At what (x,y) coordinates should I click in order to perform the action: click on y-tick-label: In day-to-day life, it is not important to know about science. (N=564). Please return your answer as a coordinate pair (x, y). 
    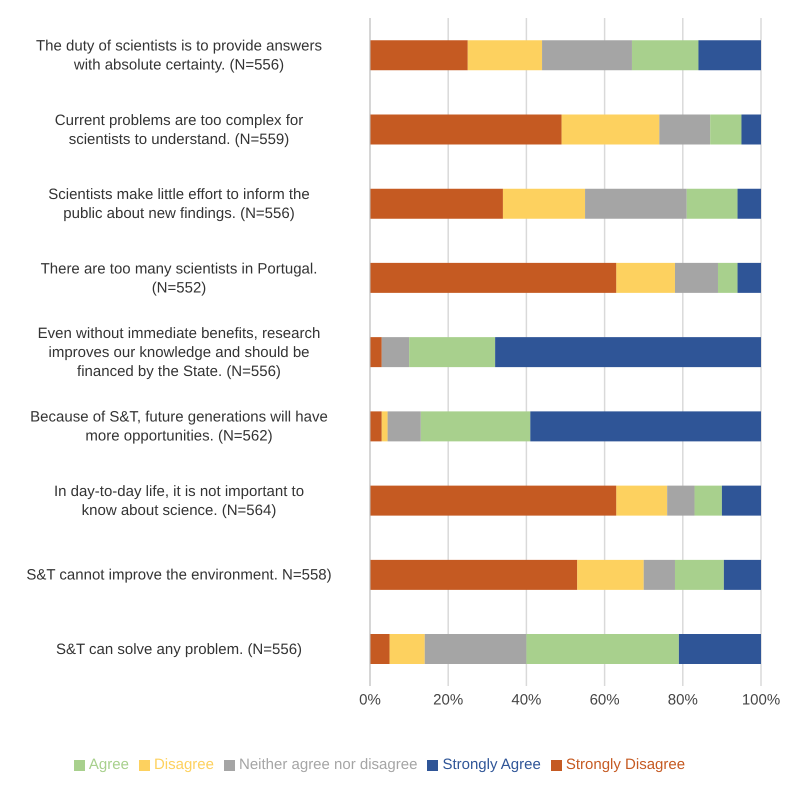
    Looking at the image, I should click on (179, 500).